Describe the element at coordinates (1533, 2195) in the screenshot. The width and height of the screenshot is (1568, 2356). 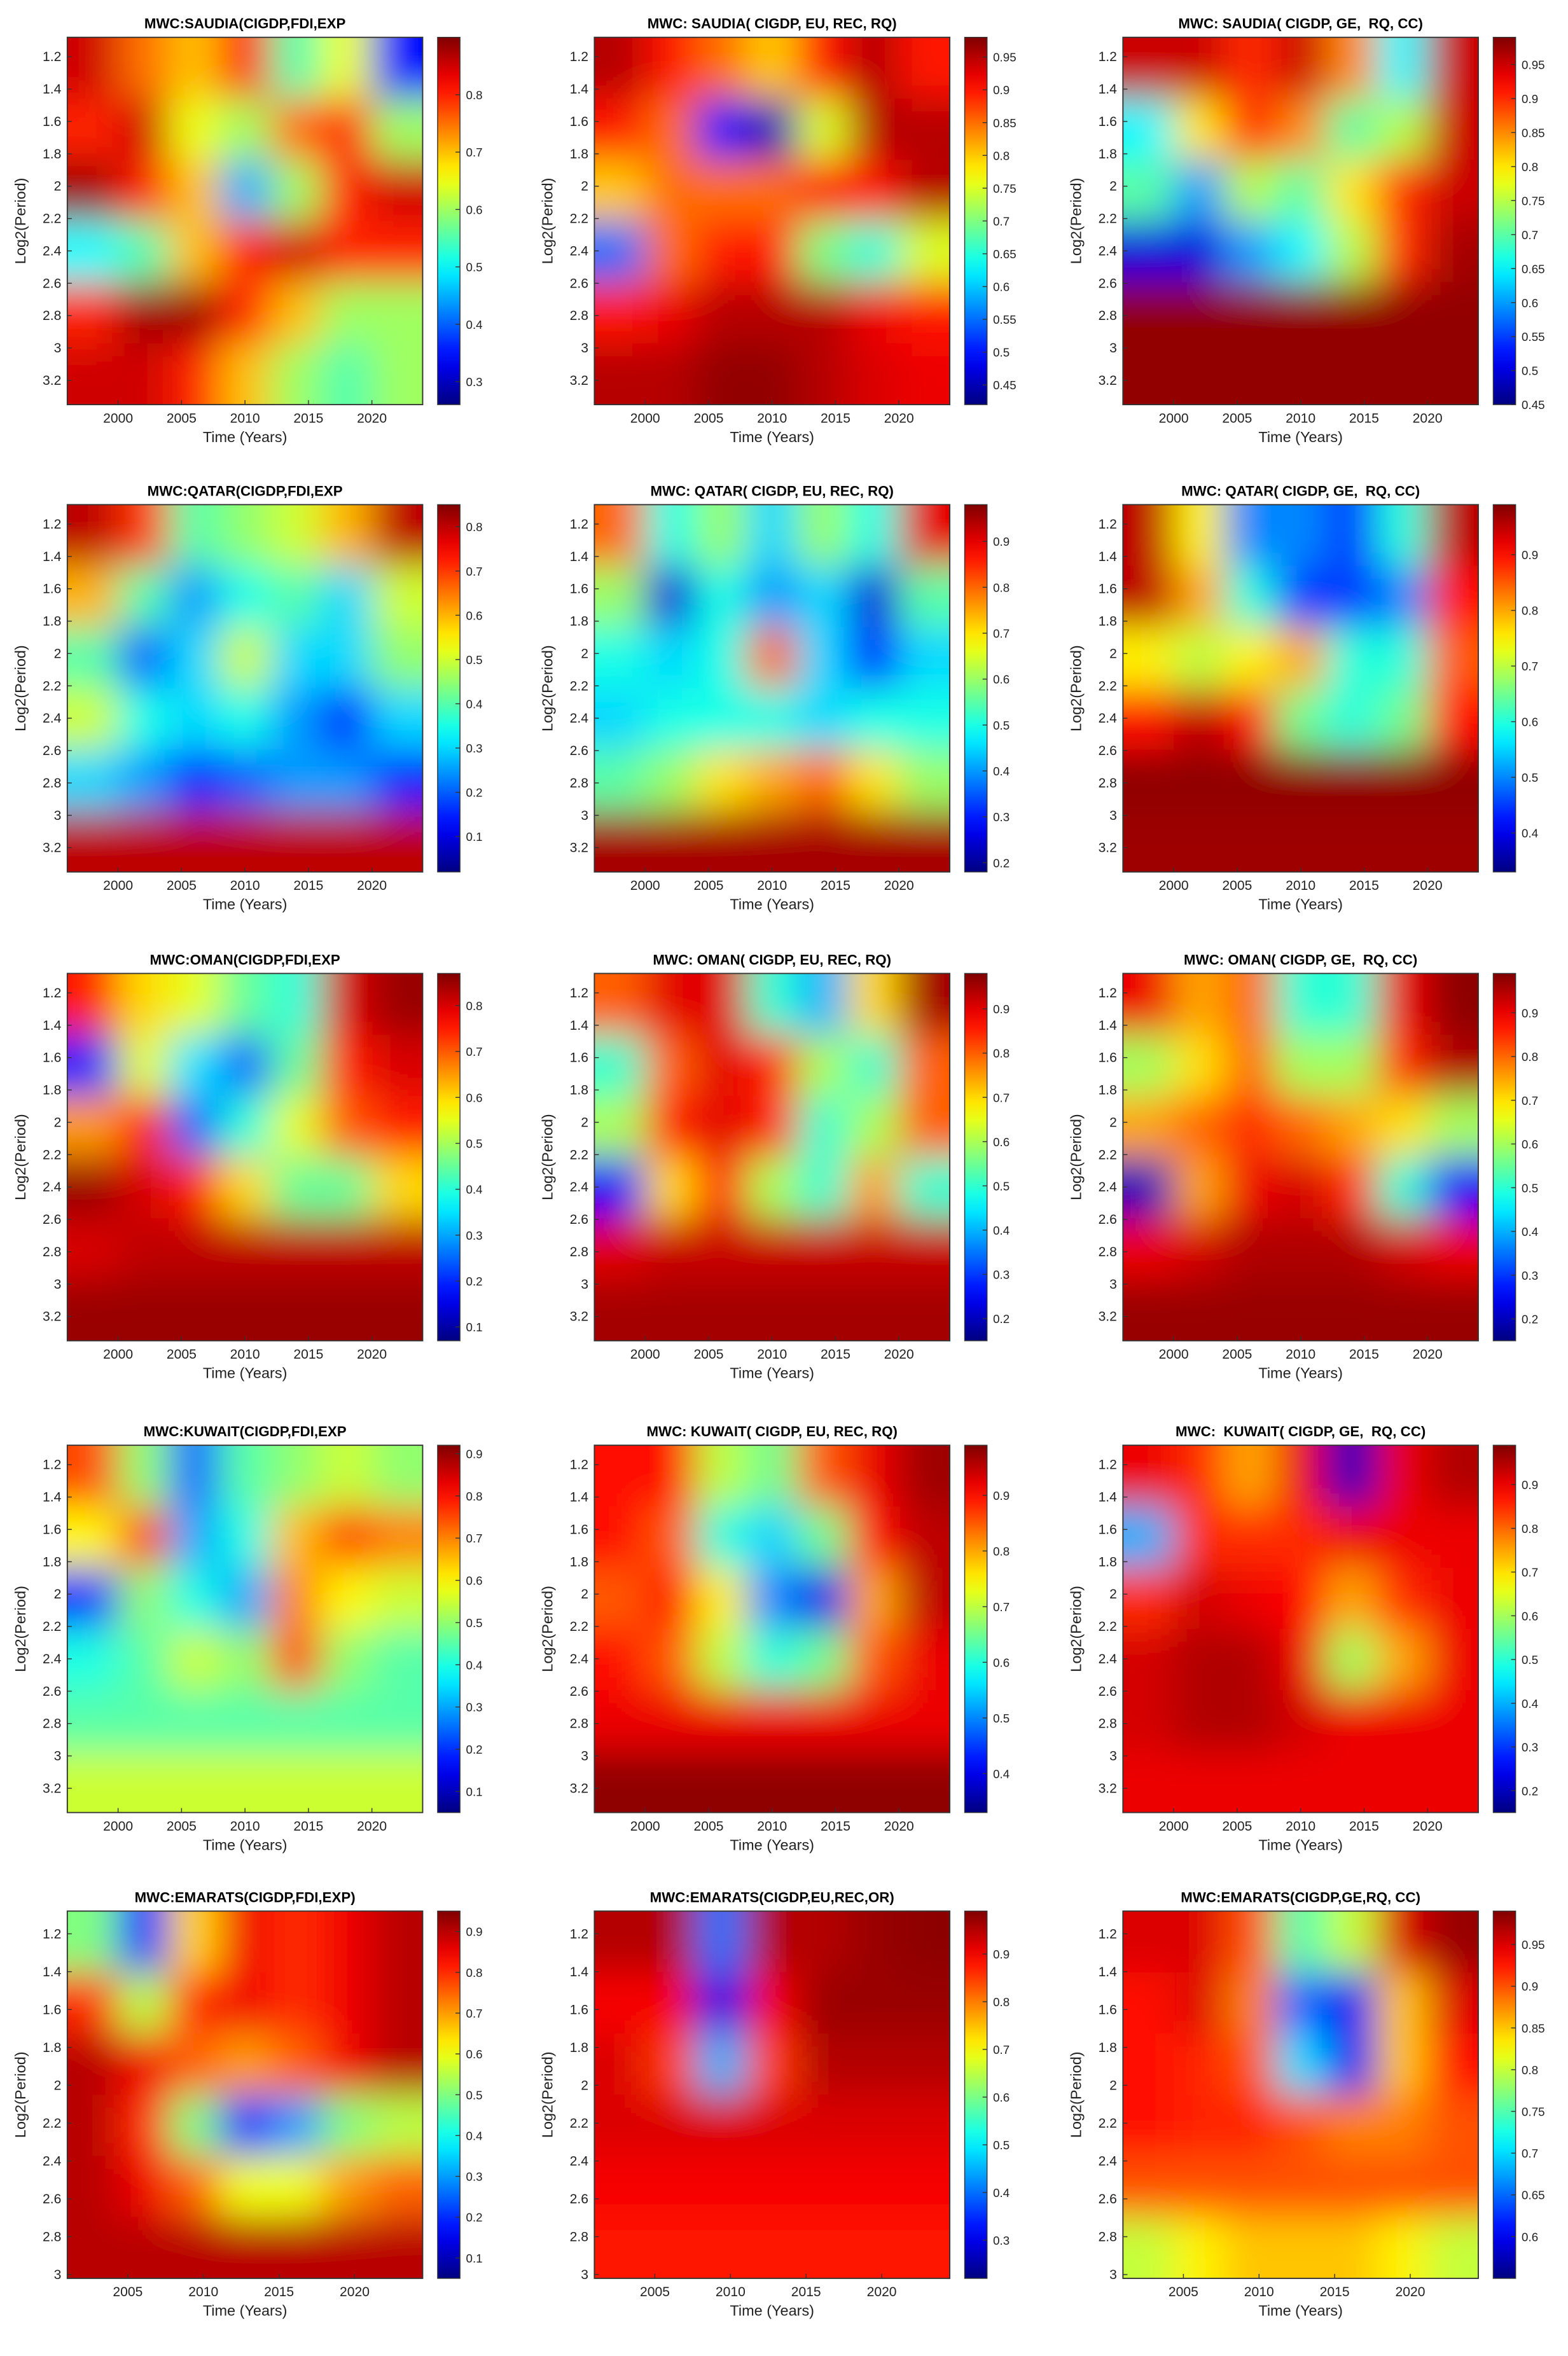
I see `colorbar-tick-label: 0.65` at that location.